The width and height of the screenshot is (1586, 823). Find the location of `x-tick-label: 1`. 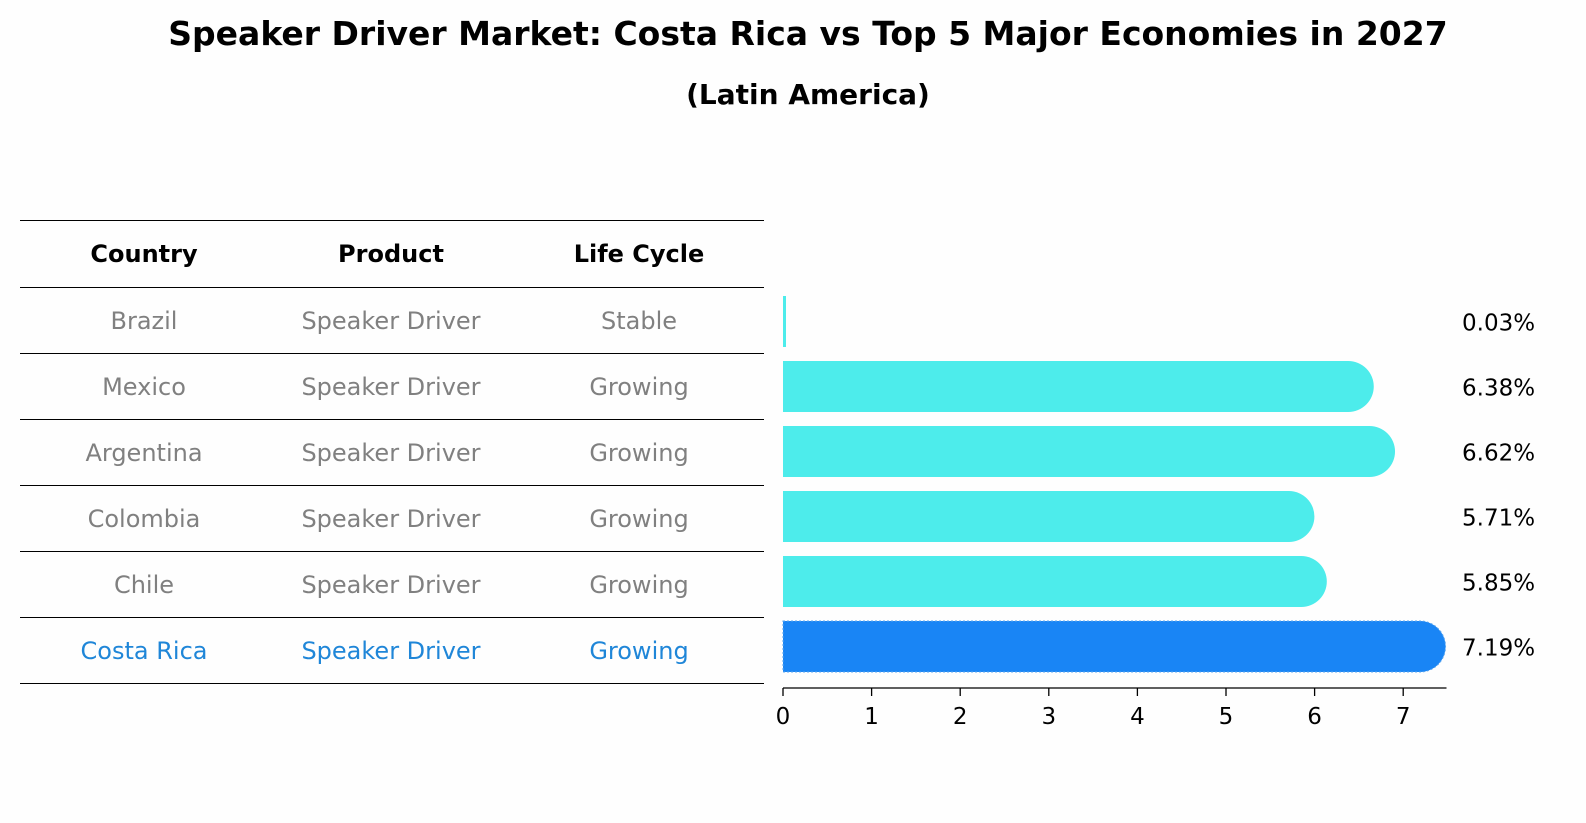

x-tick-label: 1 is located at coordinates (871, 717).